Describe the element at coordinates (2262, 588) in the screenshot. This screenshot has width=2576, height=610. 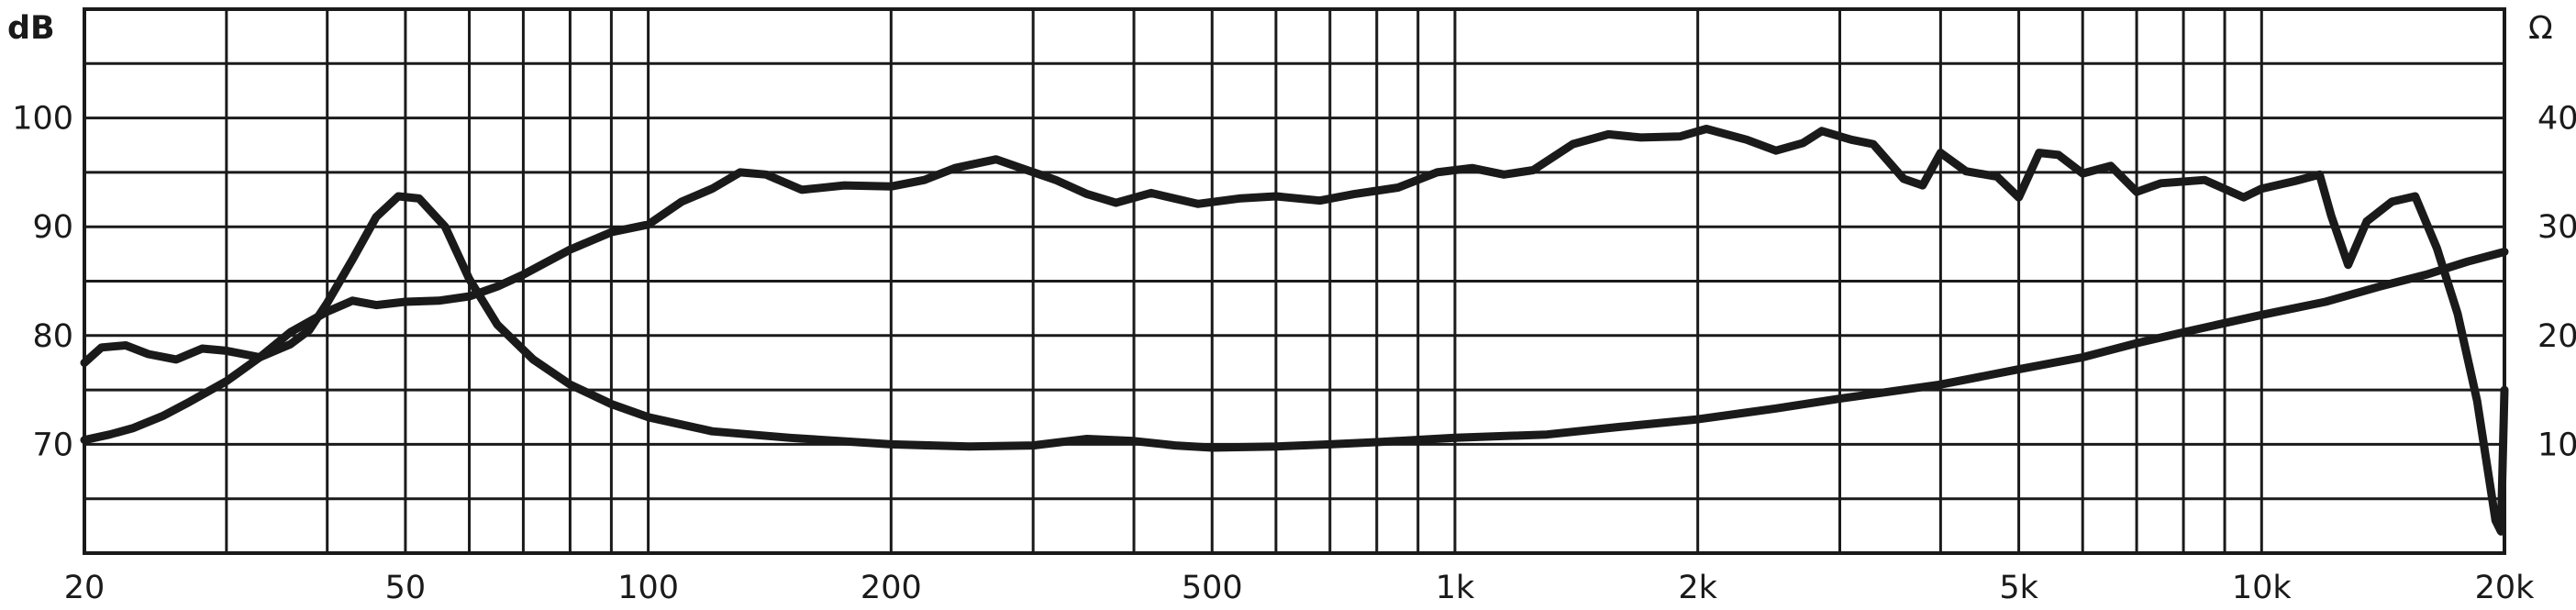
I see `x-tick-label: 10k` at that location.